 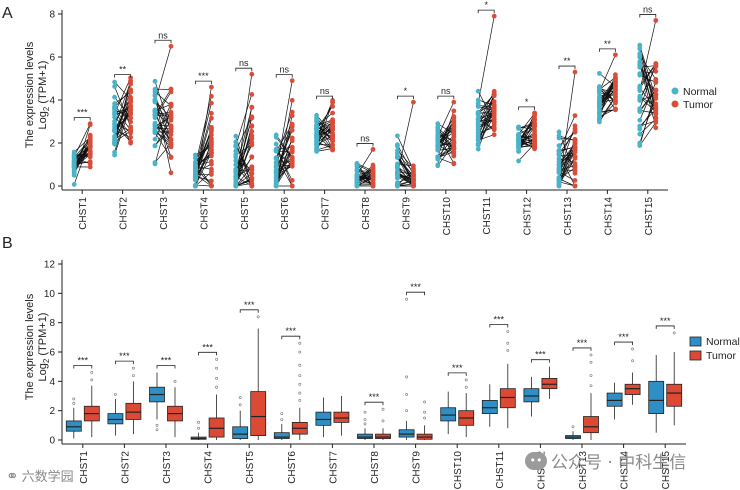 What do you see at coordinates (486, 5) in the screenshot?
I see `significance-label: *` at bounding box center [486, 5].